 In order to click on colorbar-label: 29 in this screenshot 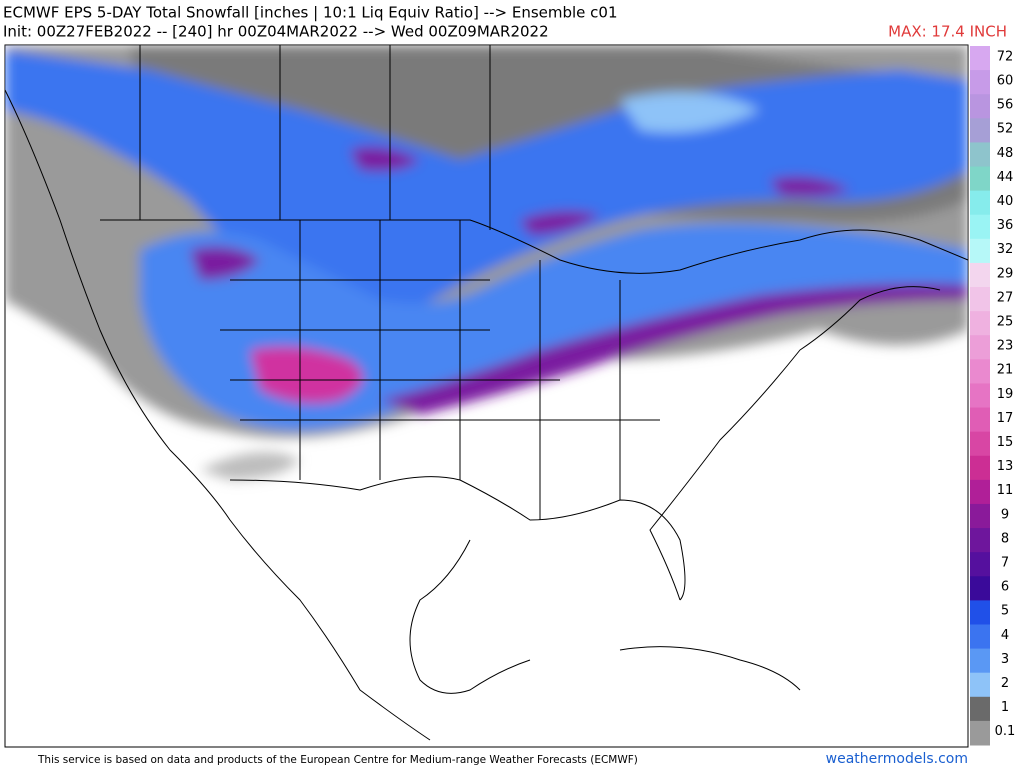, I will do `click(1005, 273)`.